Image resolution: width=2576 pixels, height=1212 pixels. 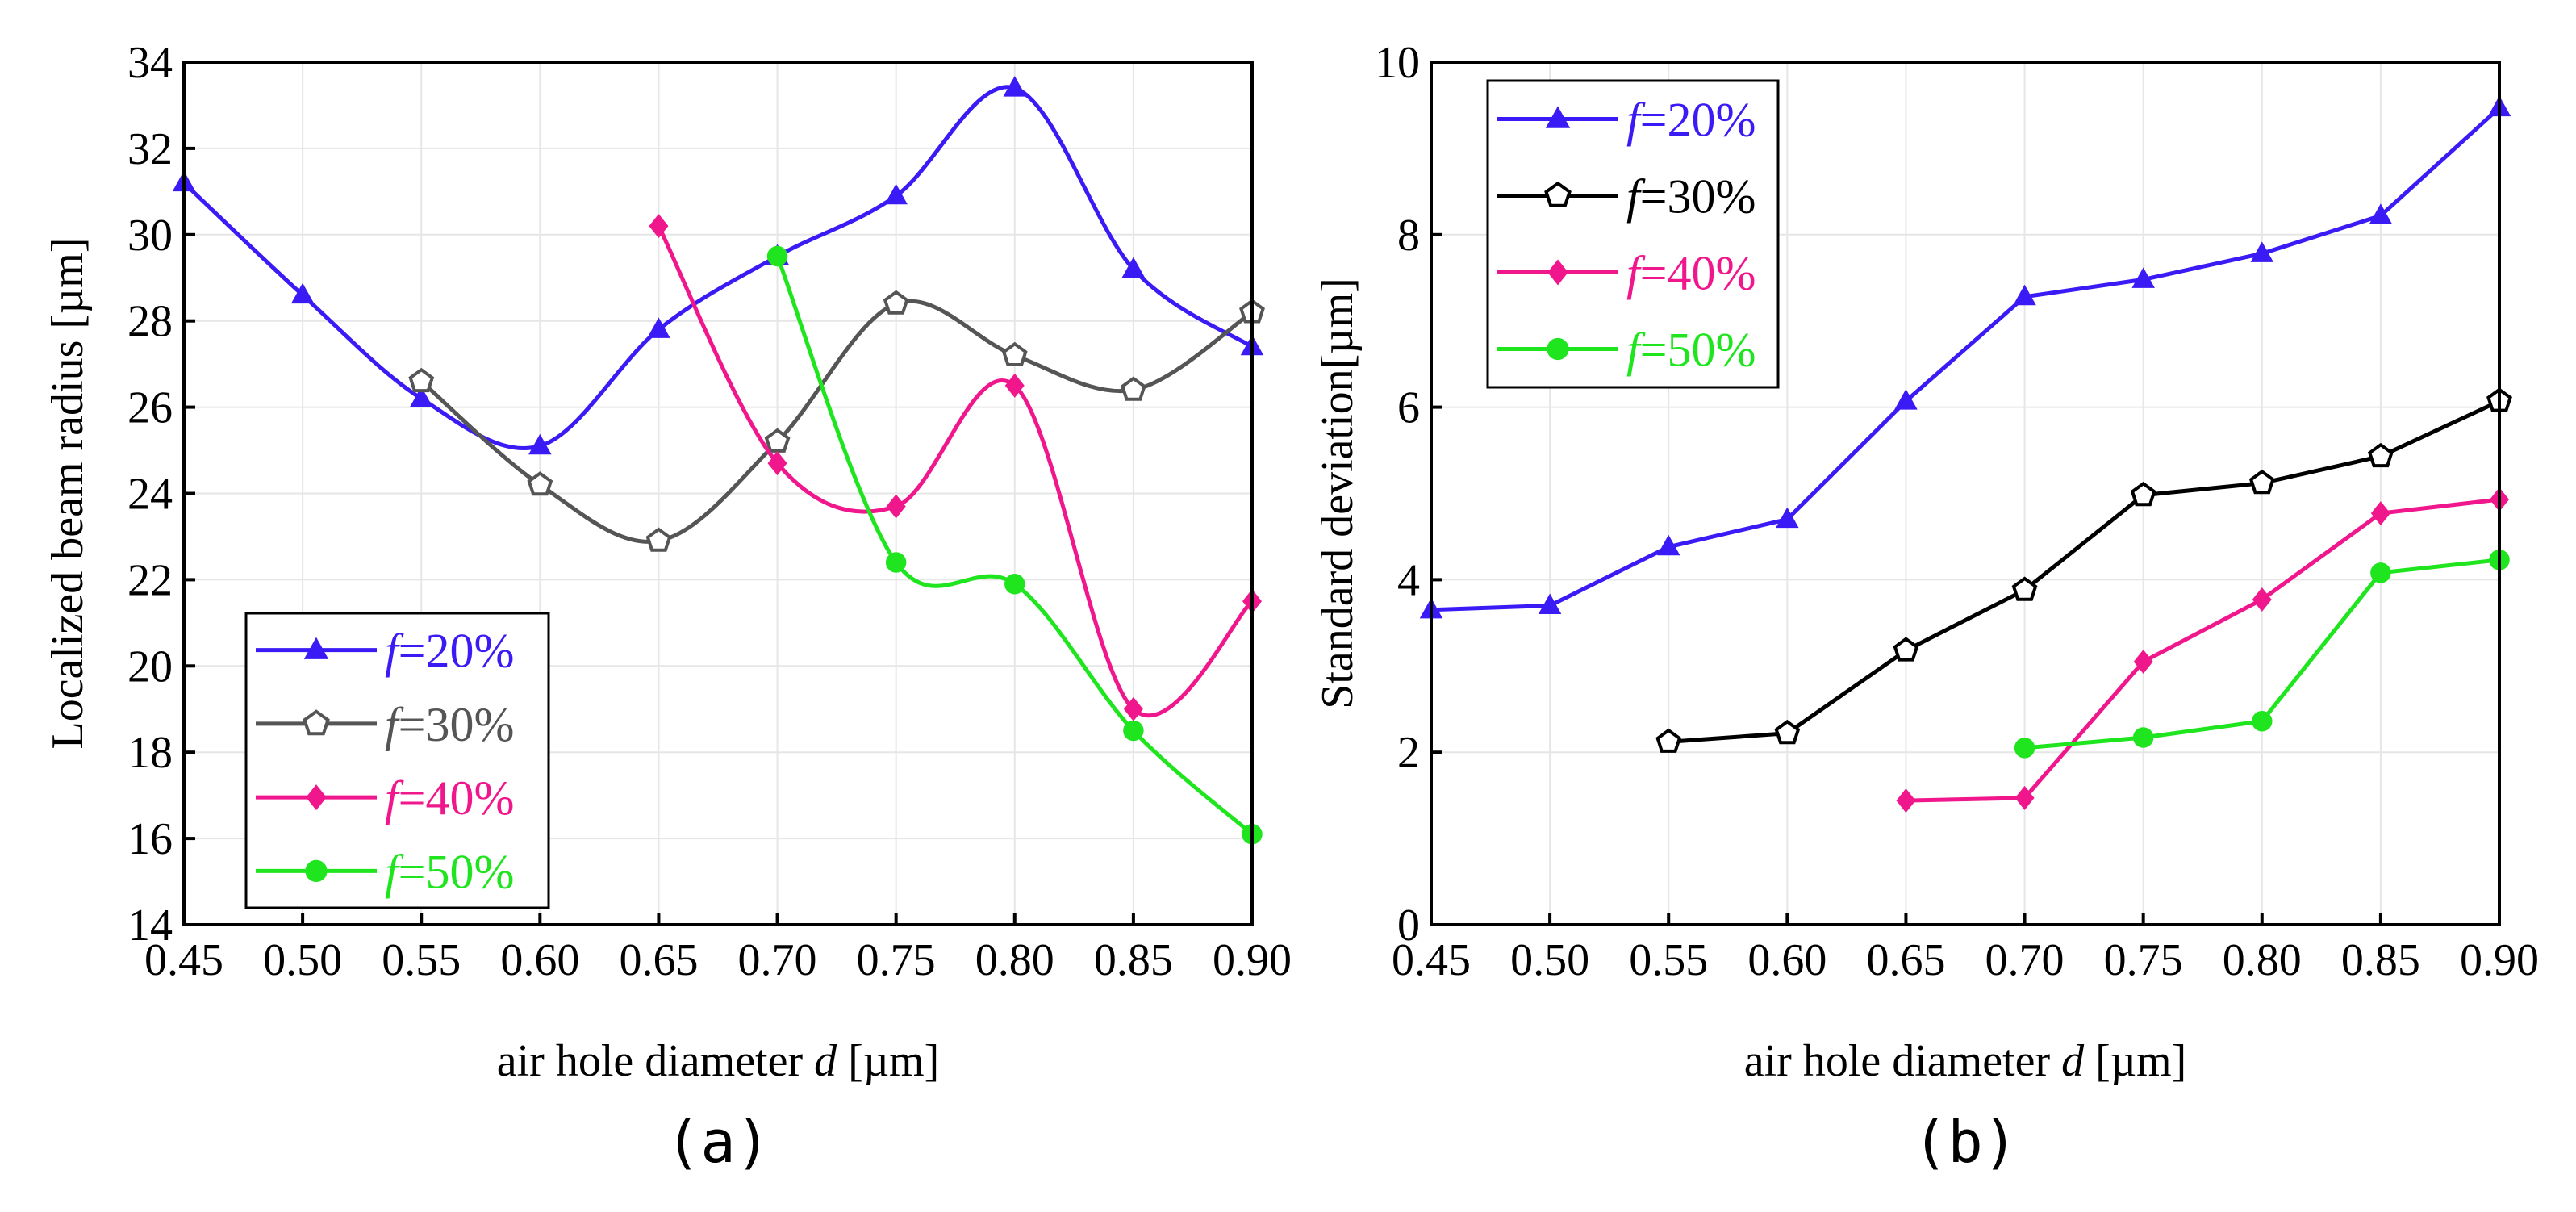 I want to click on x-tick-label: 0.45, so click(x=1431, y=960).